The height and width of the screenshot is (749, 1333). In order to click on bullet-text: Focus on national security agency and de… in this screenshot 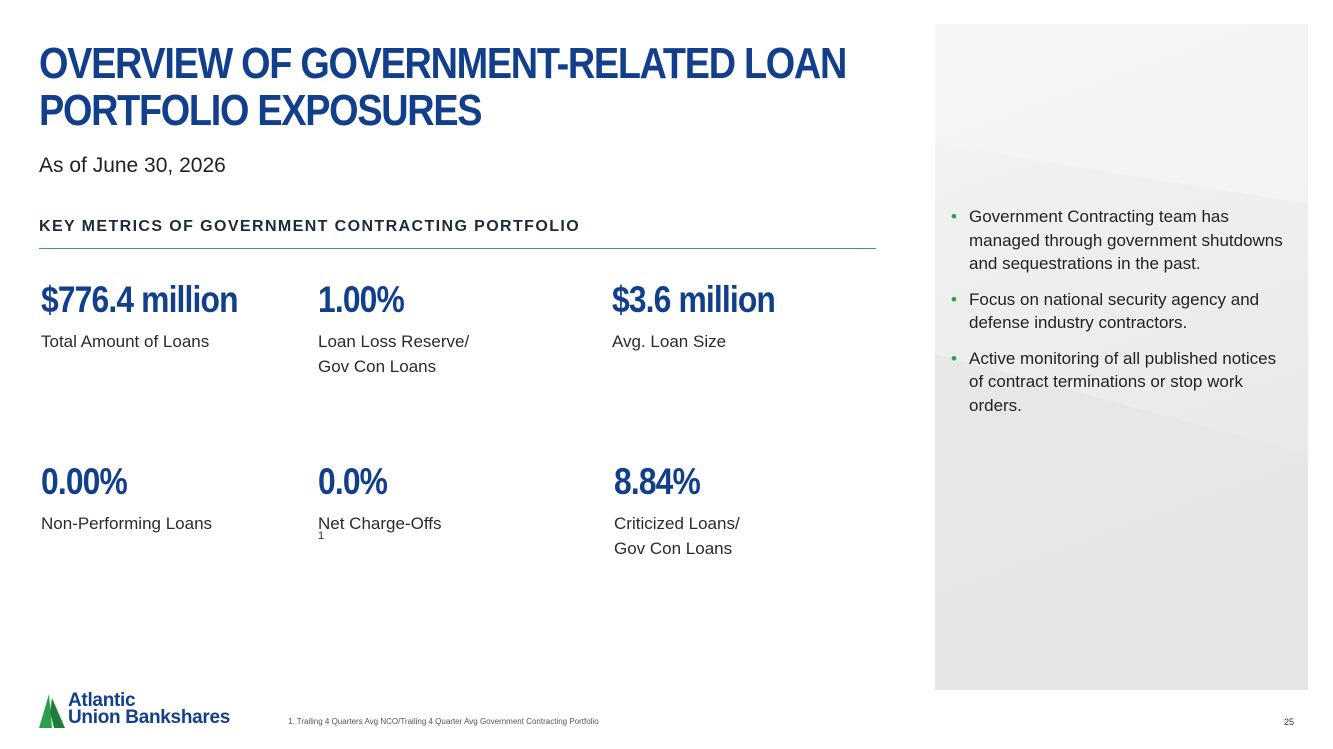, I will do `click(1114, 311)`.